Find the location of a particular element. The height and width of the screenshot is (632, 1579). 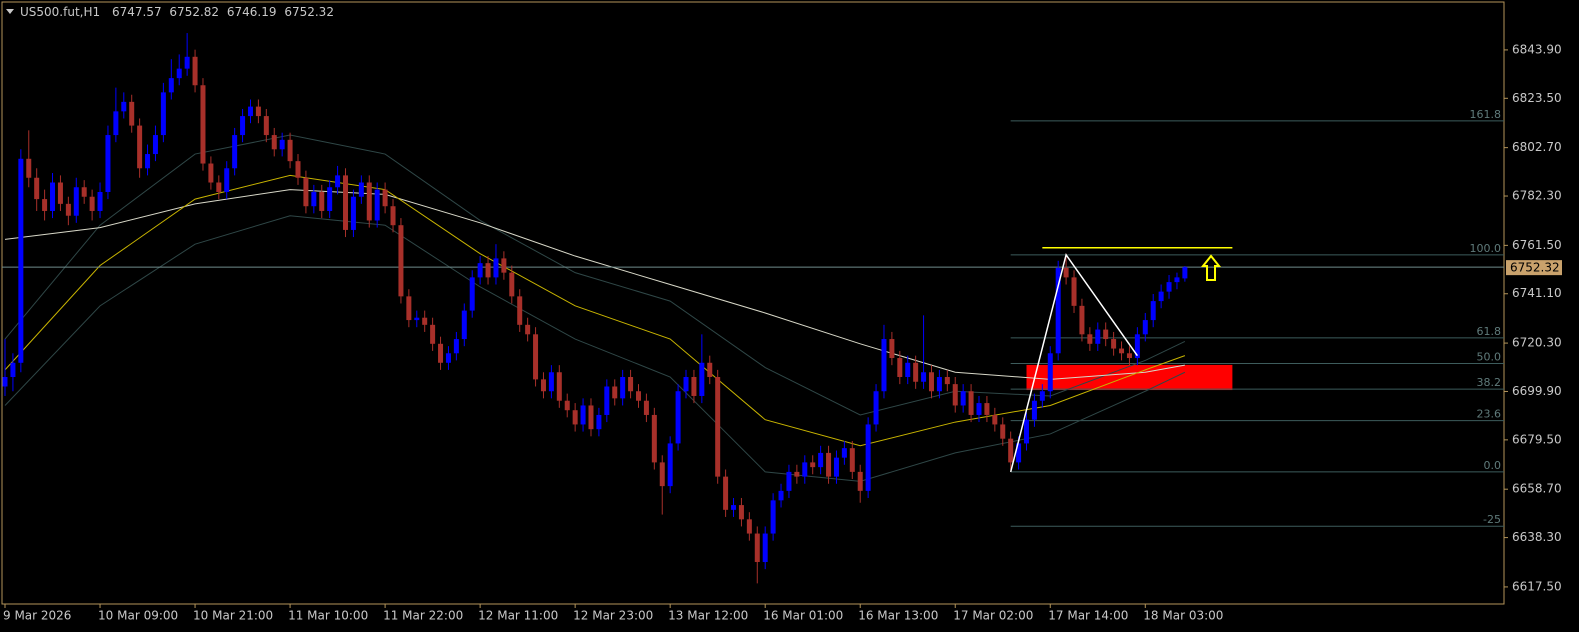

fib-label: 100.0 is located at coordinates (1486, 248).